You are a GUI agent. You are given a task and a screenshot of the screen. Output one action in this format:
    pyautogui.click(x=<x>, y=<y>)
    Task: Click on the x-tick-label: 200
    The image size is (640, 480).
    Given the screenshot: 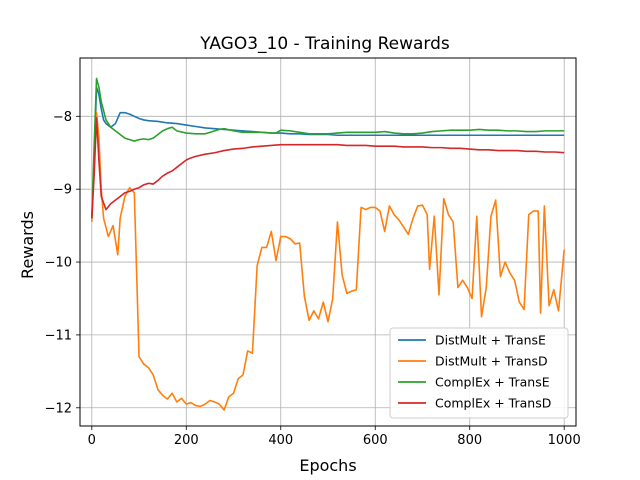 What is the action you would take?
    pyautogui.click(x=186, y=440)
    